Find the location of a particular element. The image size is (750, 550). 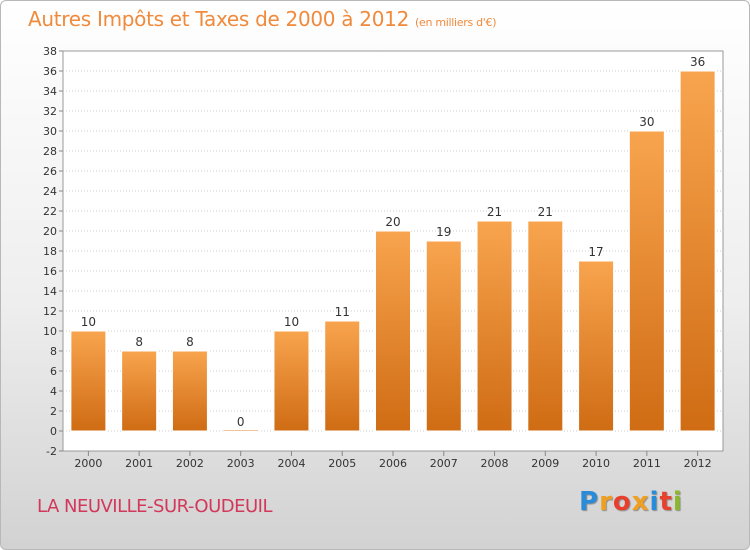

x-tick-label-2004: 2004 is located at coordinates (291, 463).